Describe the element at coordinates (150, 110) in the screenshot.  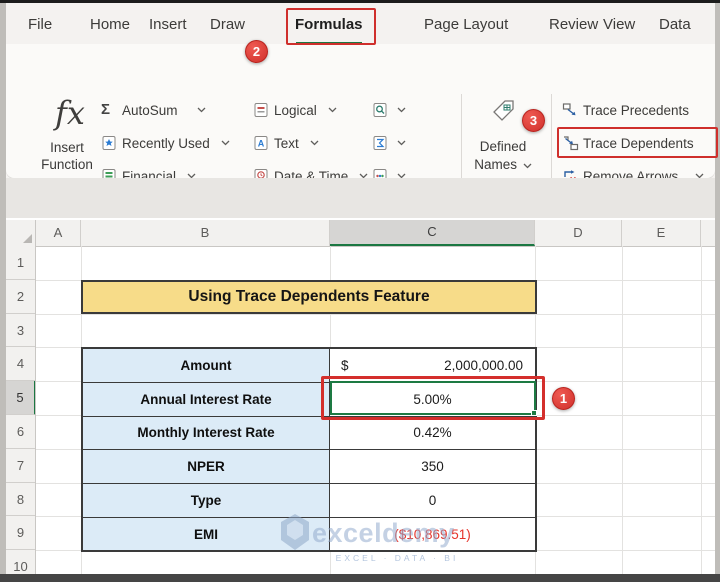
I see `autosum-label: AutoSum` at that location.